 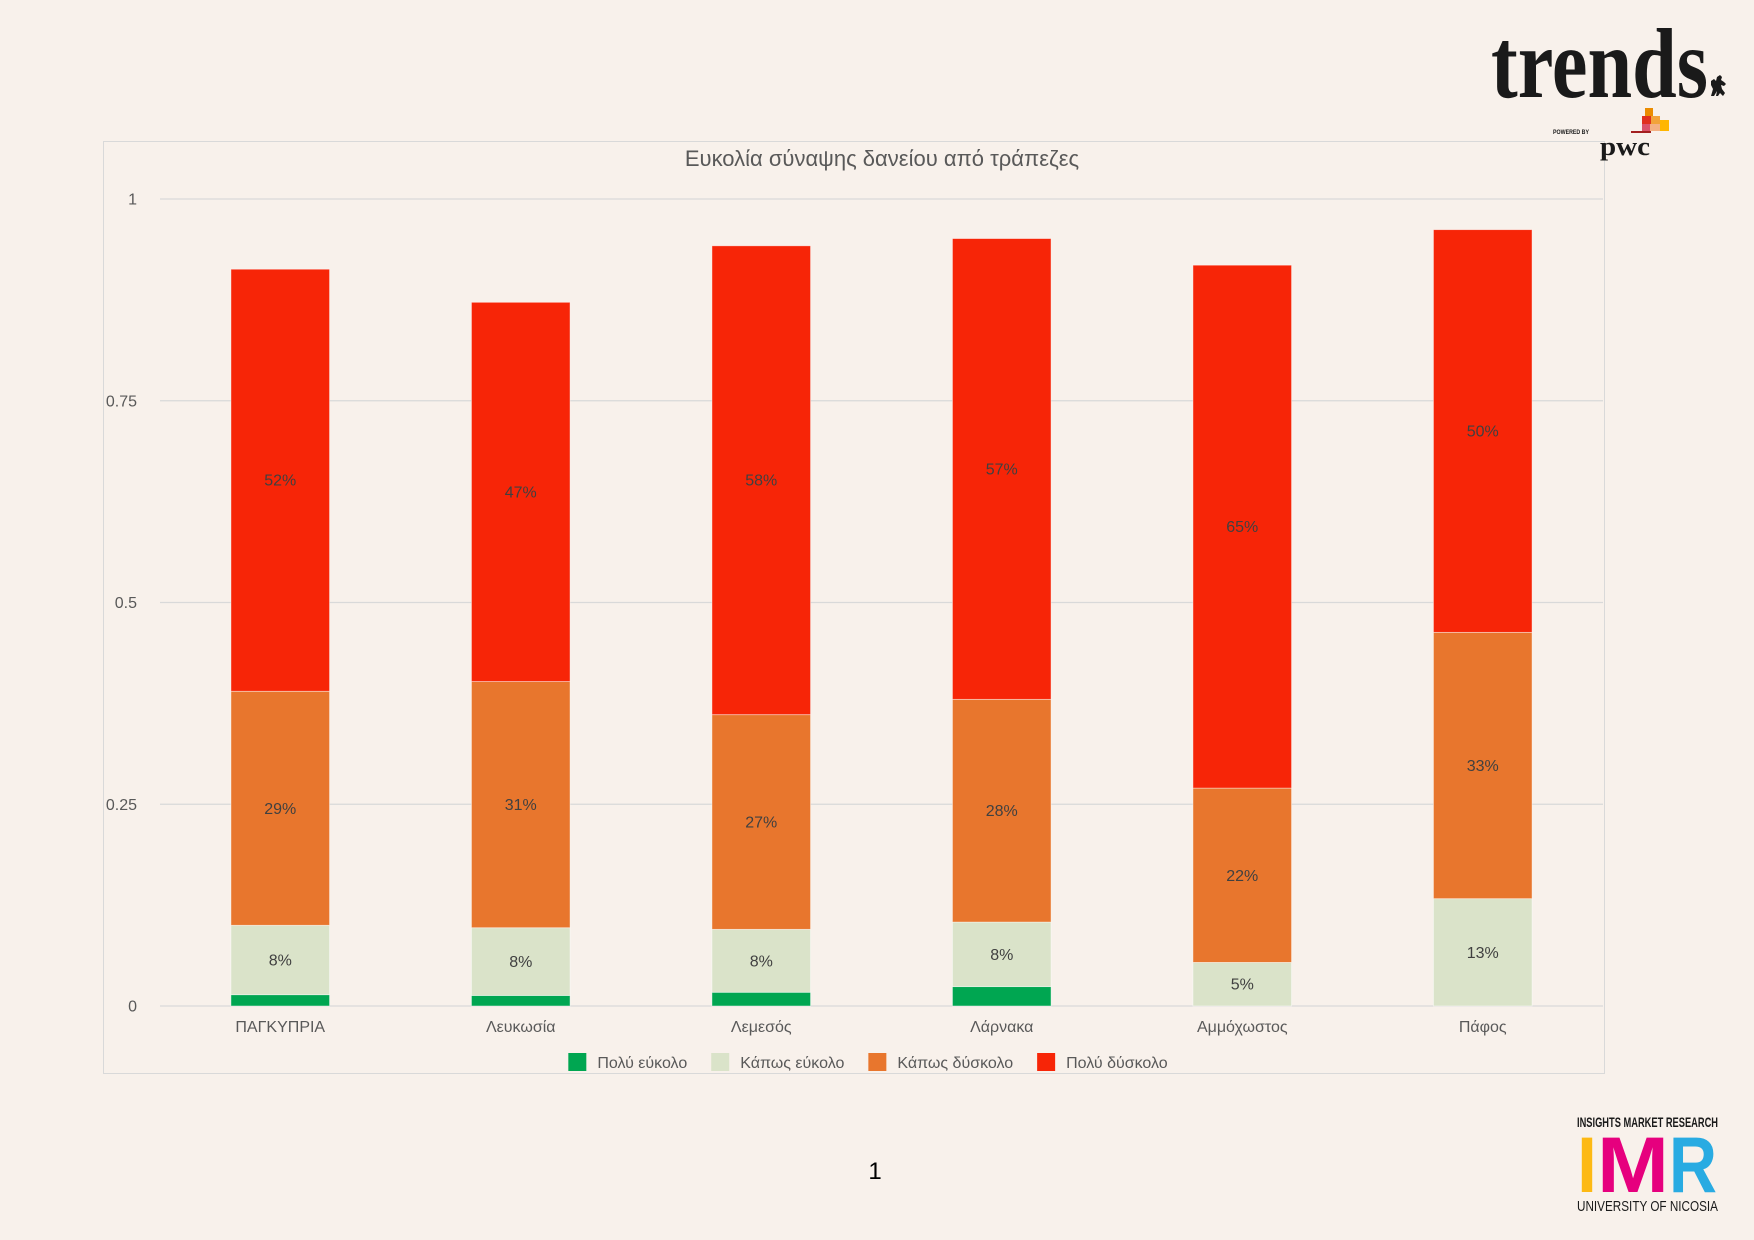 I want to click on imr-university-label: UNIVERSITY OF NICOSIA, so click(x=1647, y=1206).